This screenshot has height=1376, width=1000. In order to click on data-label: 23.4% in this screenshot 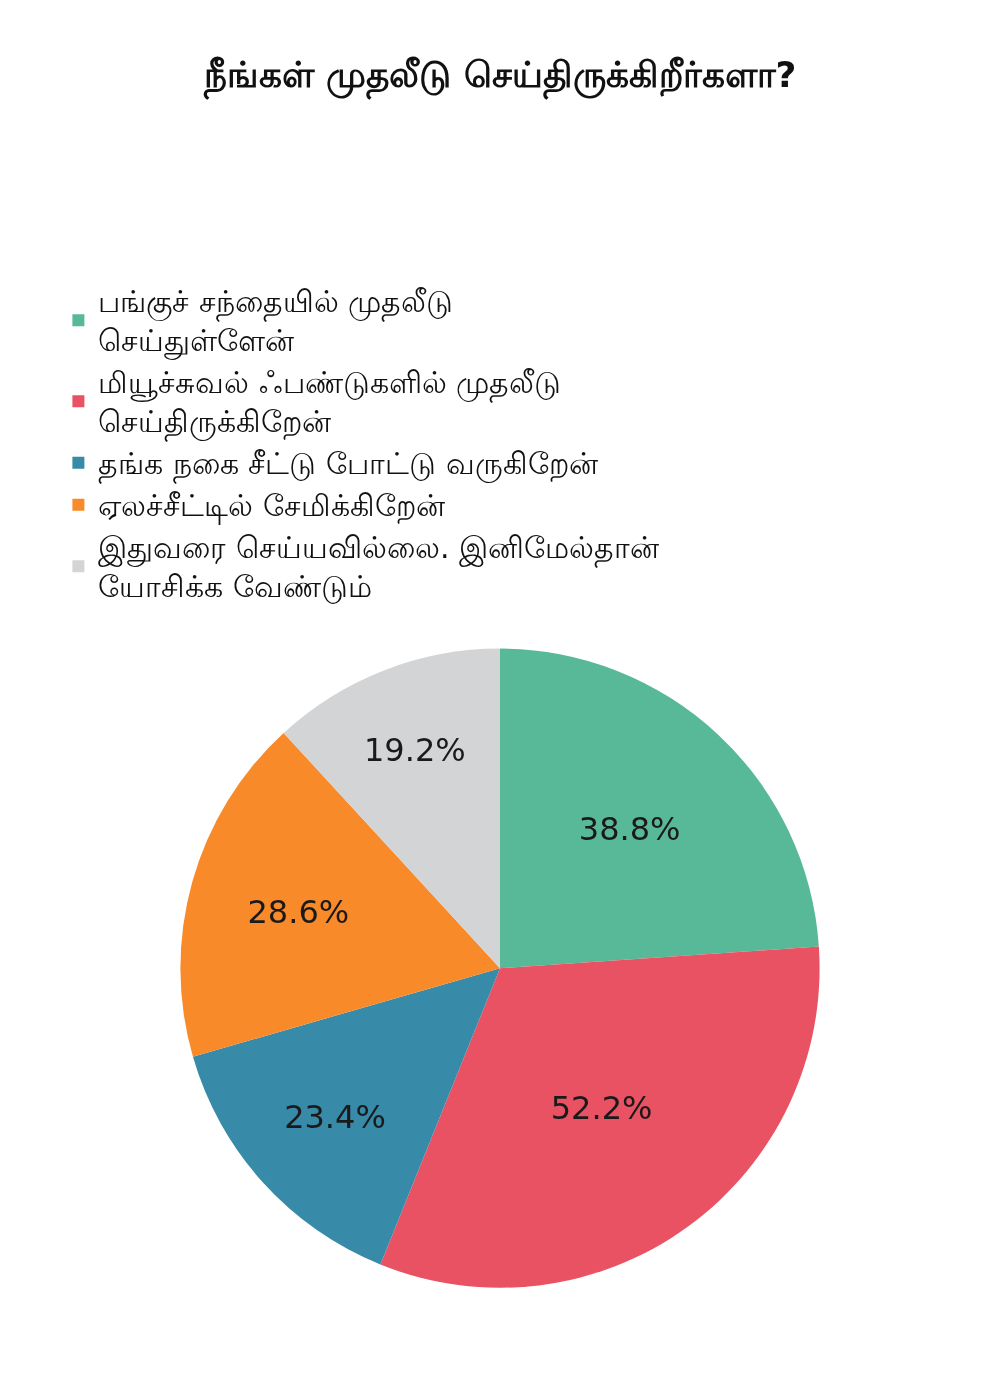, I will do `click(335, 1117)`.